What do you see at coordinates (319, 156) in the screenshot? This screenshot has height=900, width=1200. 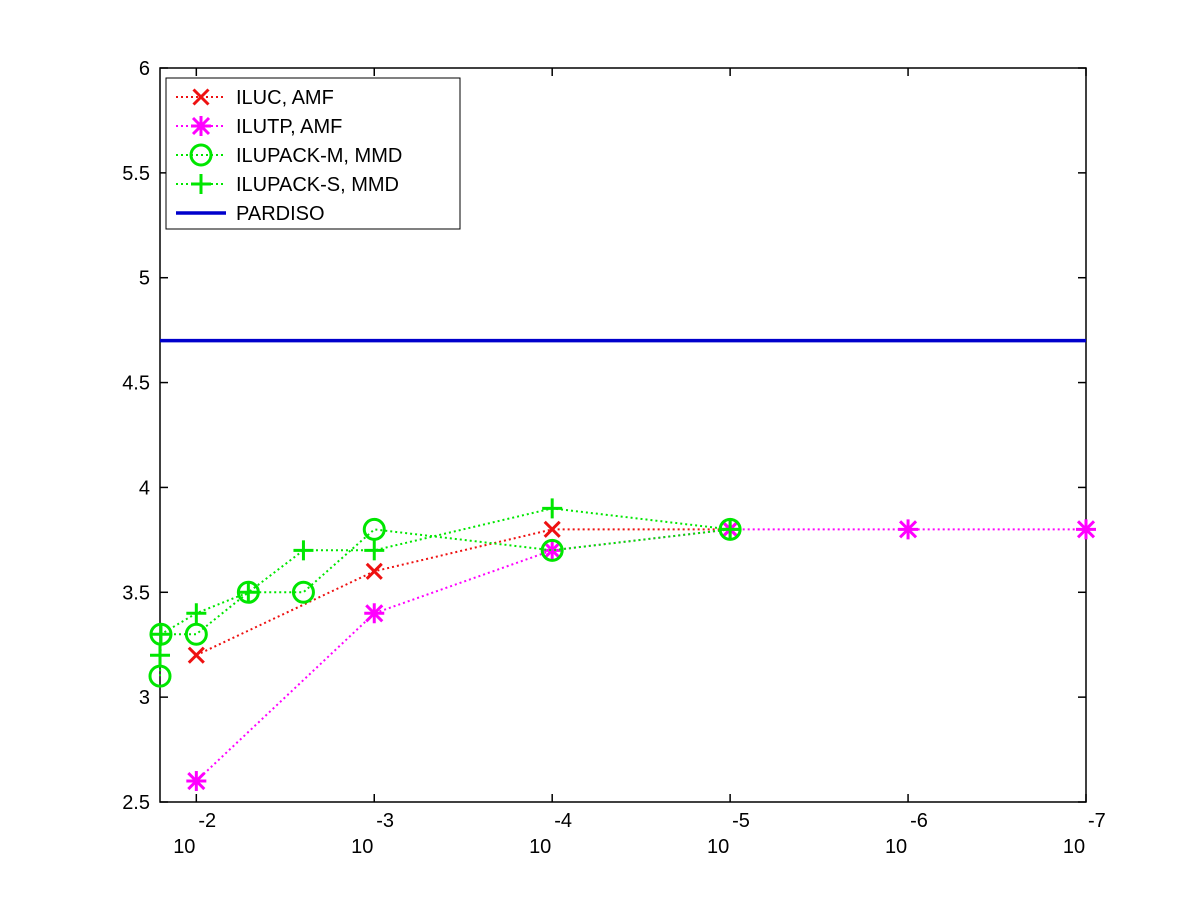 I see `legend-label: ILUPACK-M, MMD` at bounding box center [319, 156].